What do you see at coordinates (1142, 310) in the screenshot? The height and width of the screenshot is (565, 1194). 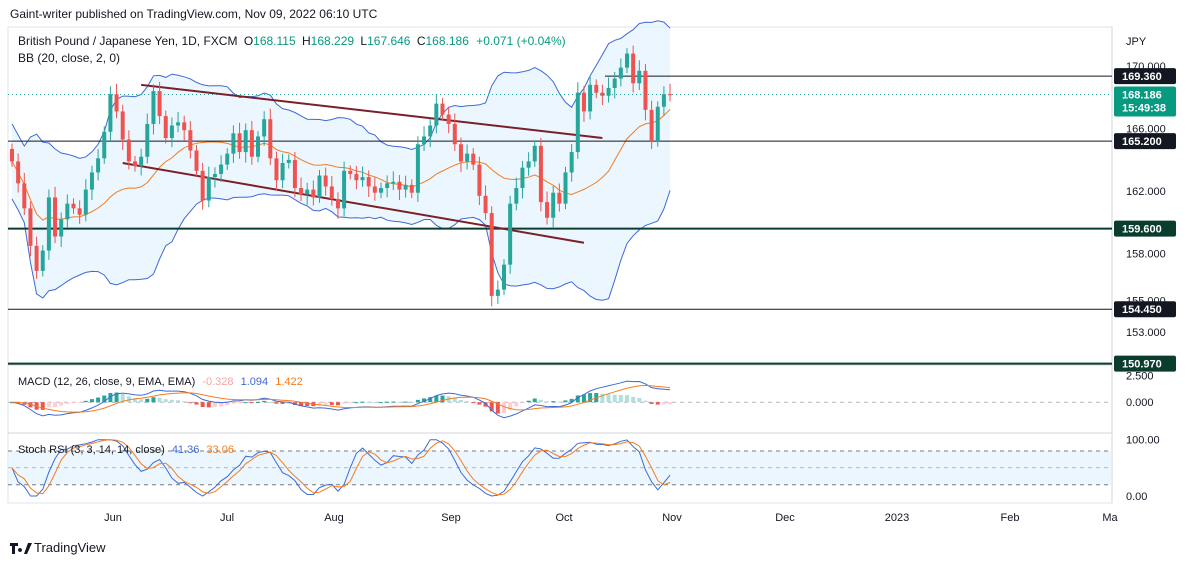 I see `level-tag-154.450: 154.450` at bounding box center [1142, 310].